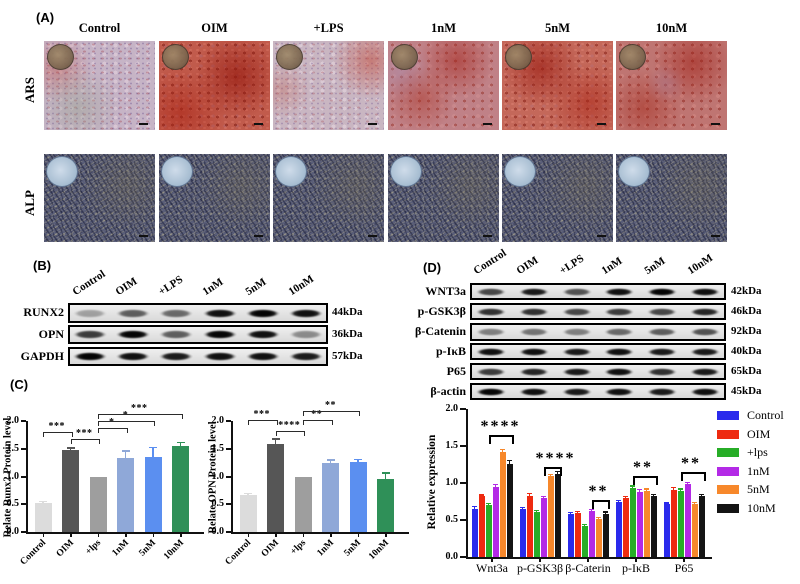  What do you see at coordinates (728, 415) in the screenshot?
I see `legend-swatch-control` at bounding box center [728, 415].